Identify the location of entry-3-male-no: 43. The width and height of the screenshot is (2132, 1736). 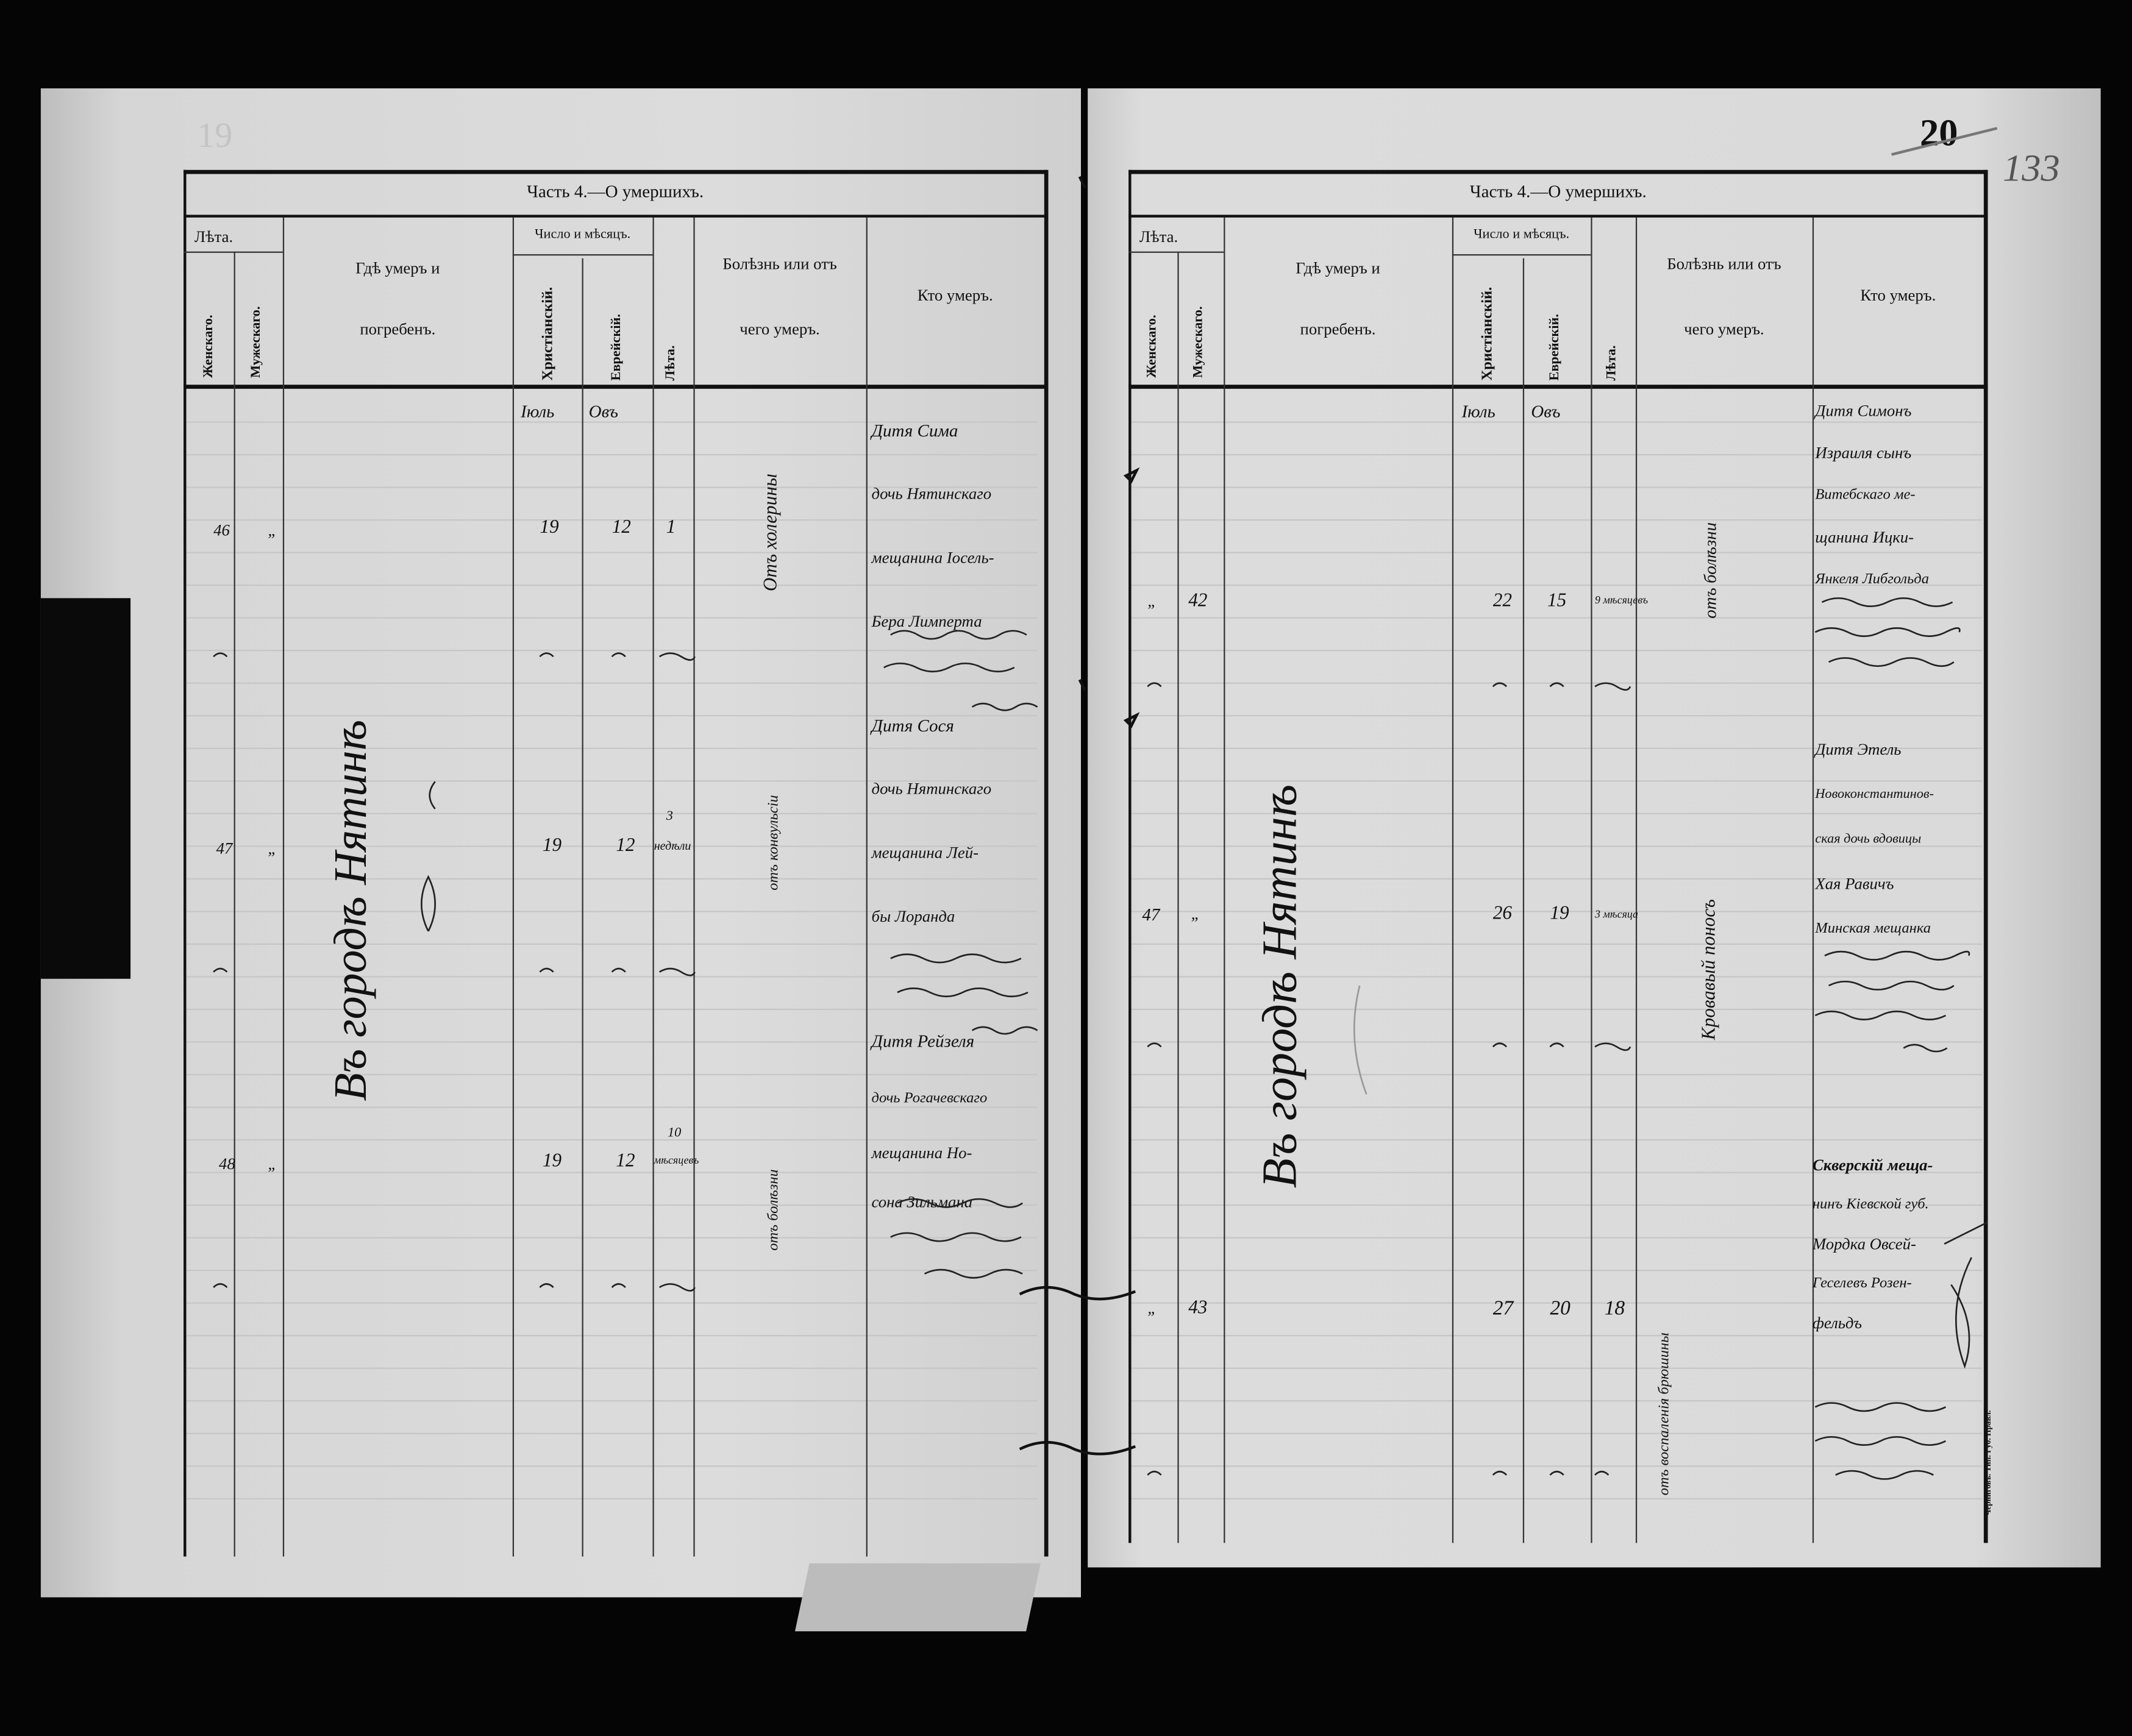
(1198, 1308).